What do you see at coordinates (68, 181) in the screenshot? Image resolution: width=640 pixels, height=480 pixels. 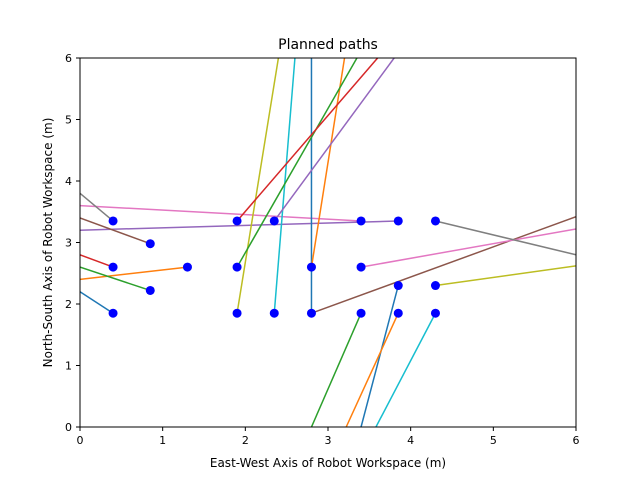 I see `y-tick-label: 4` at bounding box center [68, 181].